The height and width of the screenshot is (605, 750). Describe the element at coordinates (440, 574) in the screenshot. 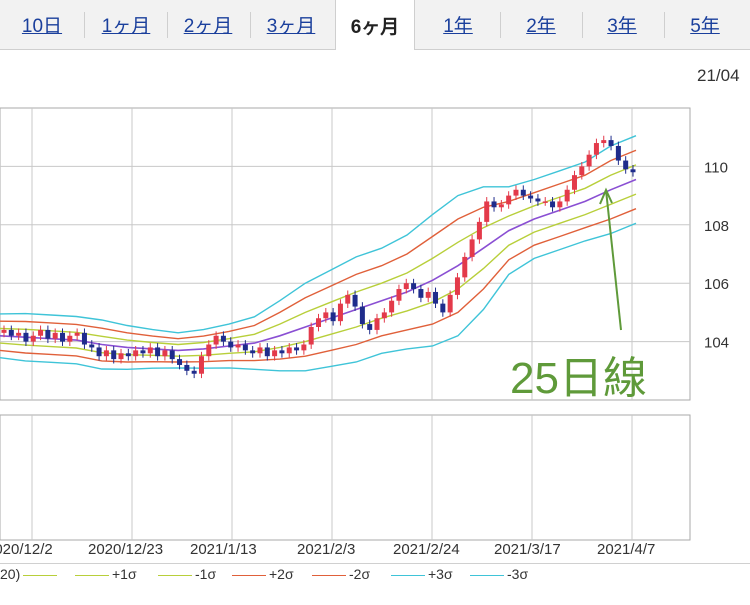

I see `legend-label: +3σ` at that location.